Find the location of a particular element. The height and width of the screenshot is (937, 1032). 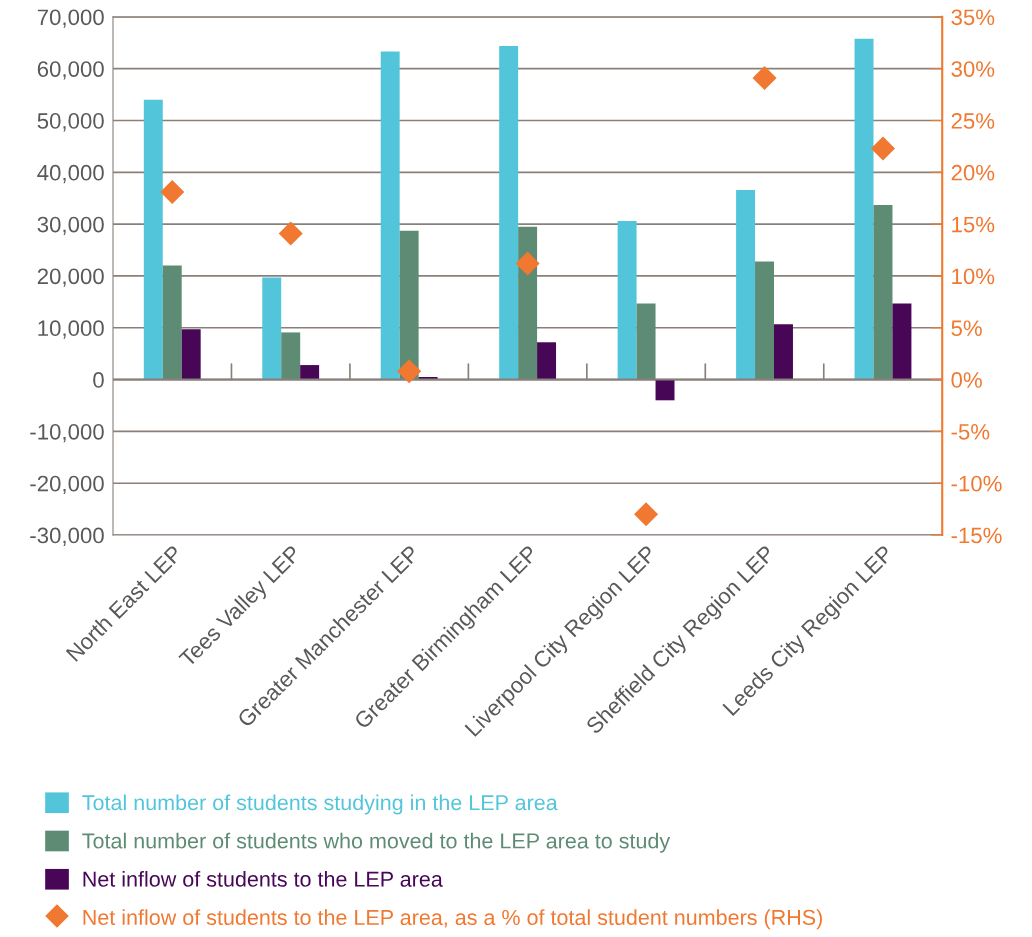

y2-tick-label: 30% is located at coordinates (973, 69).